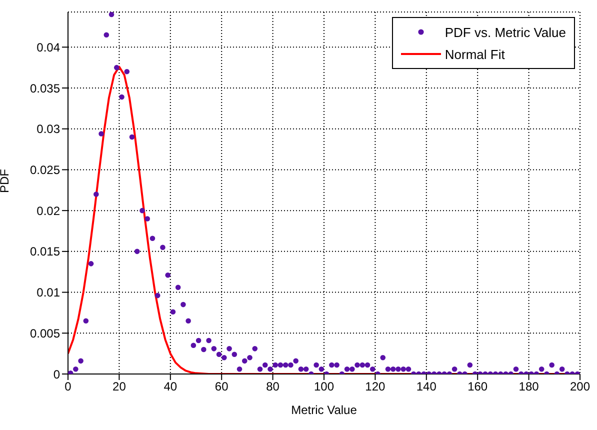 The width and height of the screenshot is (597, 430). Describe the element at coordinates (580, 387) in the screenshot. I see `x-tick-label: 200` at that location.